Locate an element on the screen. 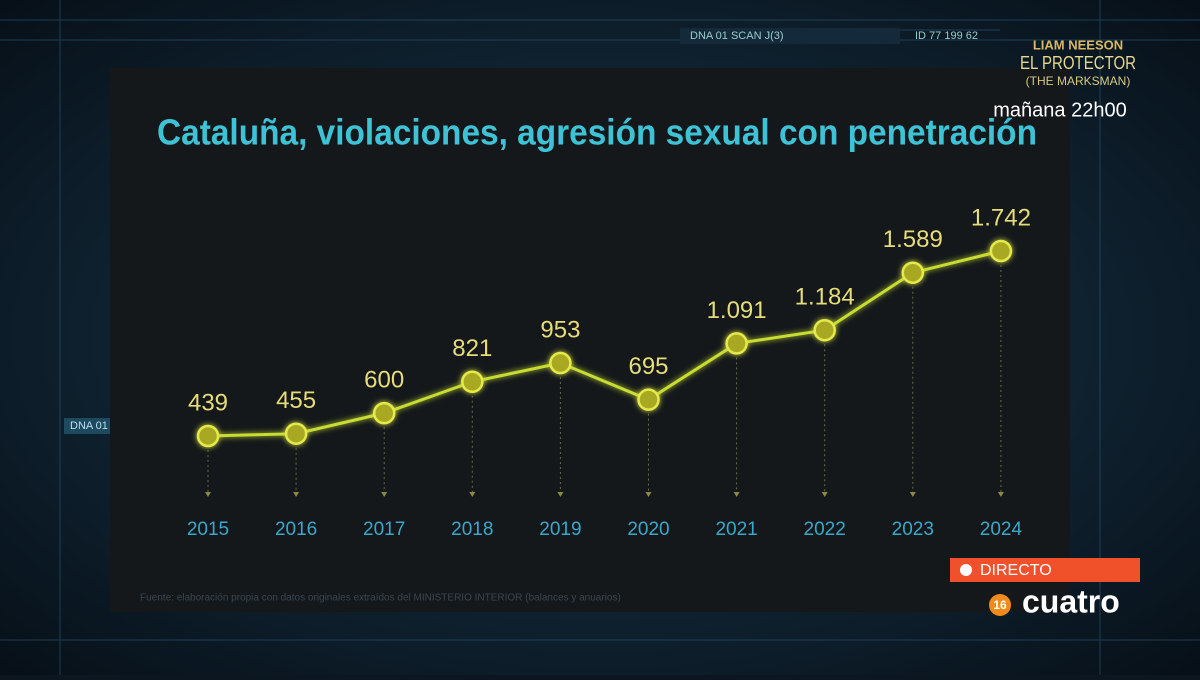 This screenshot has height=680, width=1200. x-tick-label: 2021 is located at coordinates (736, 529).